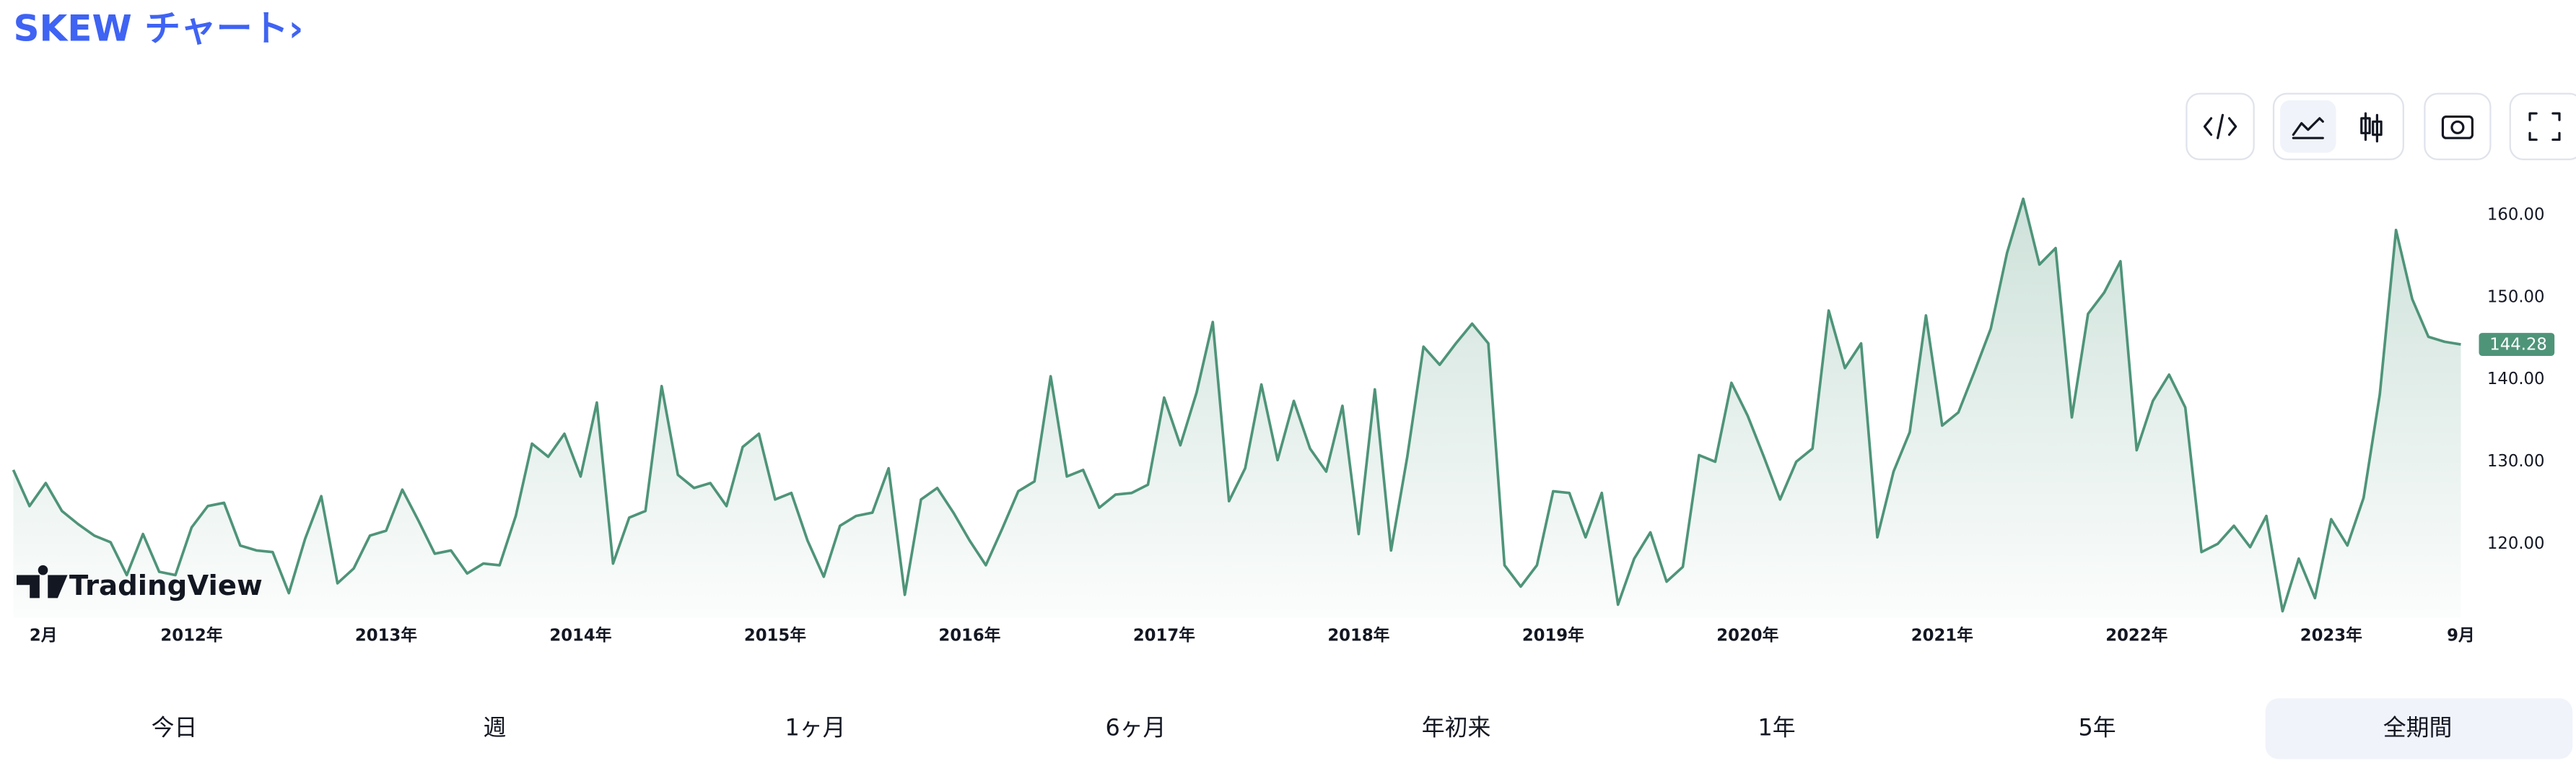 This screenshot has height=766, width=2576. Describe the element at coordinates (175, 727) in the screenshot. I see `range-button: 今日` at that location.